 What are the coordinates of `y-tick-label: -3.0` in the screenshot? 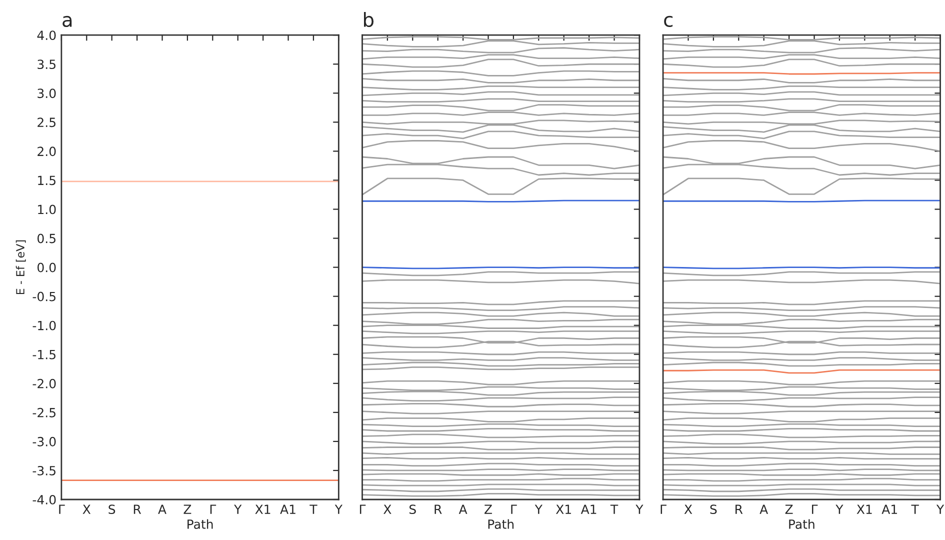 It's located at (44, 441).